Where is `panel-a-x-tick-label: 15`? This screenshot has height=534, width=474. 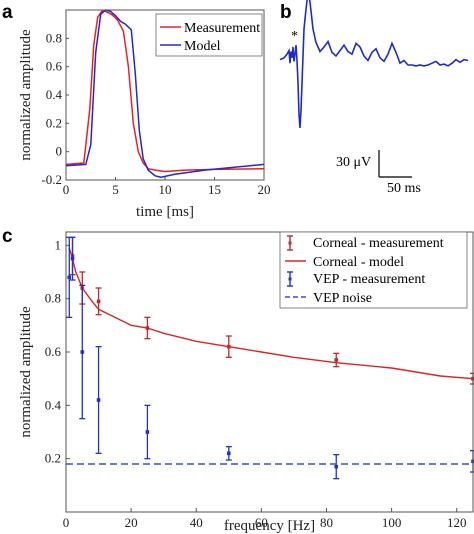 panel-a-x-tick-label: 15 is located at coordinates (214, 189).